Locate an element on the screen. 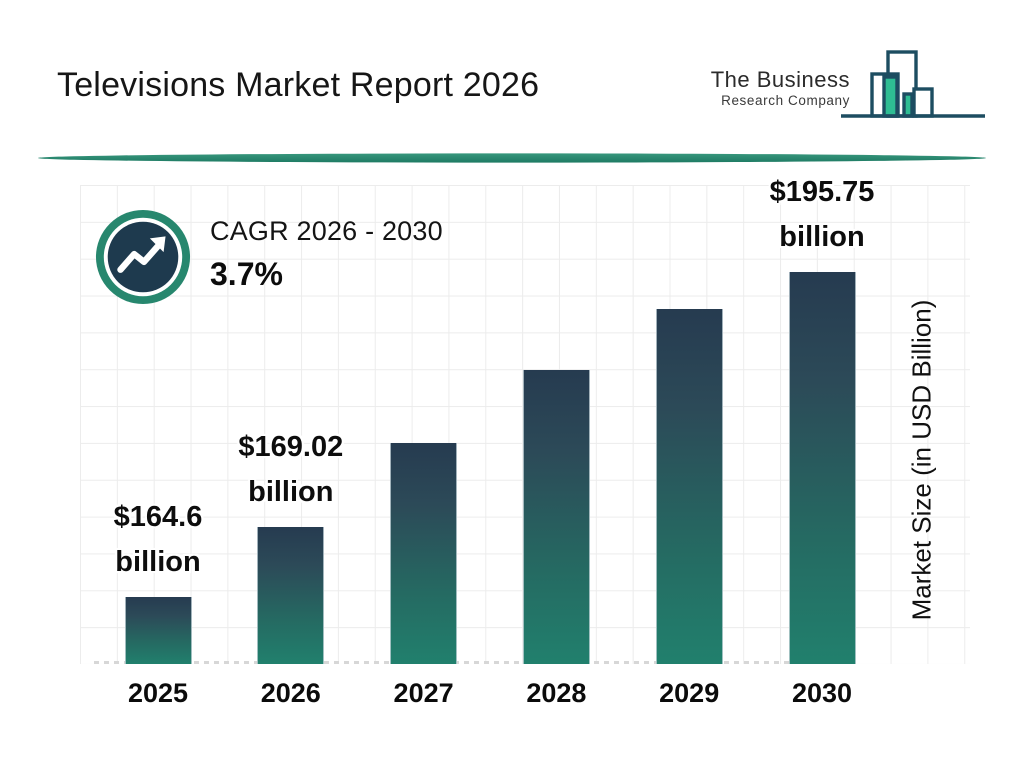 The width and height of the screenshot is (1024, 768). cagr-block: CAGR 2026 - 2030 3.7% is located at coordinates (326, 254).